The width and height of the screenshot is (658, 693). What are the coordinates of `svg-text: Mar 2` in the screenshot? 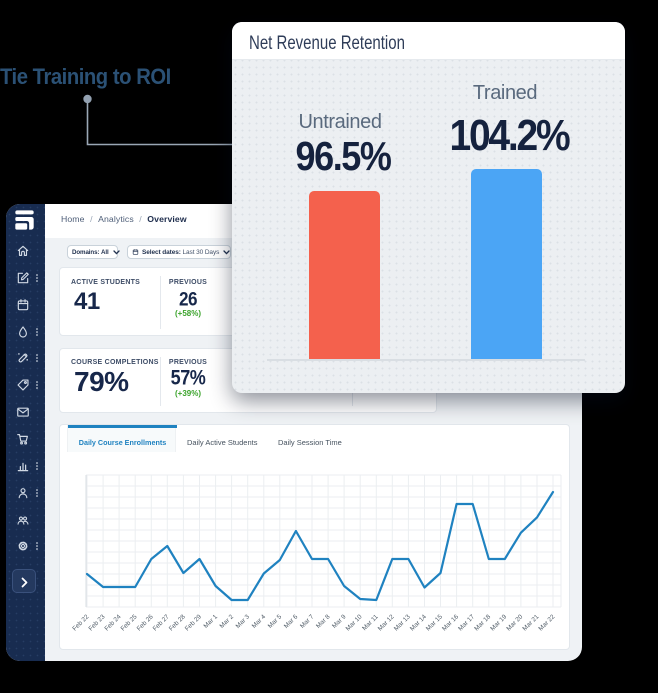 It's located at (227, 621).